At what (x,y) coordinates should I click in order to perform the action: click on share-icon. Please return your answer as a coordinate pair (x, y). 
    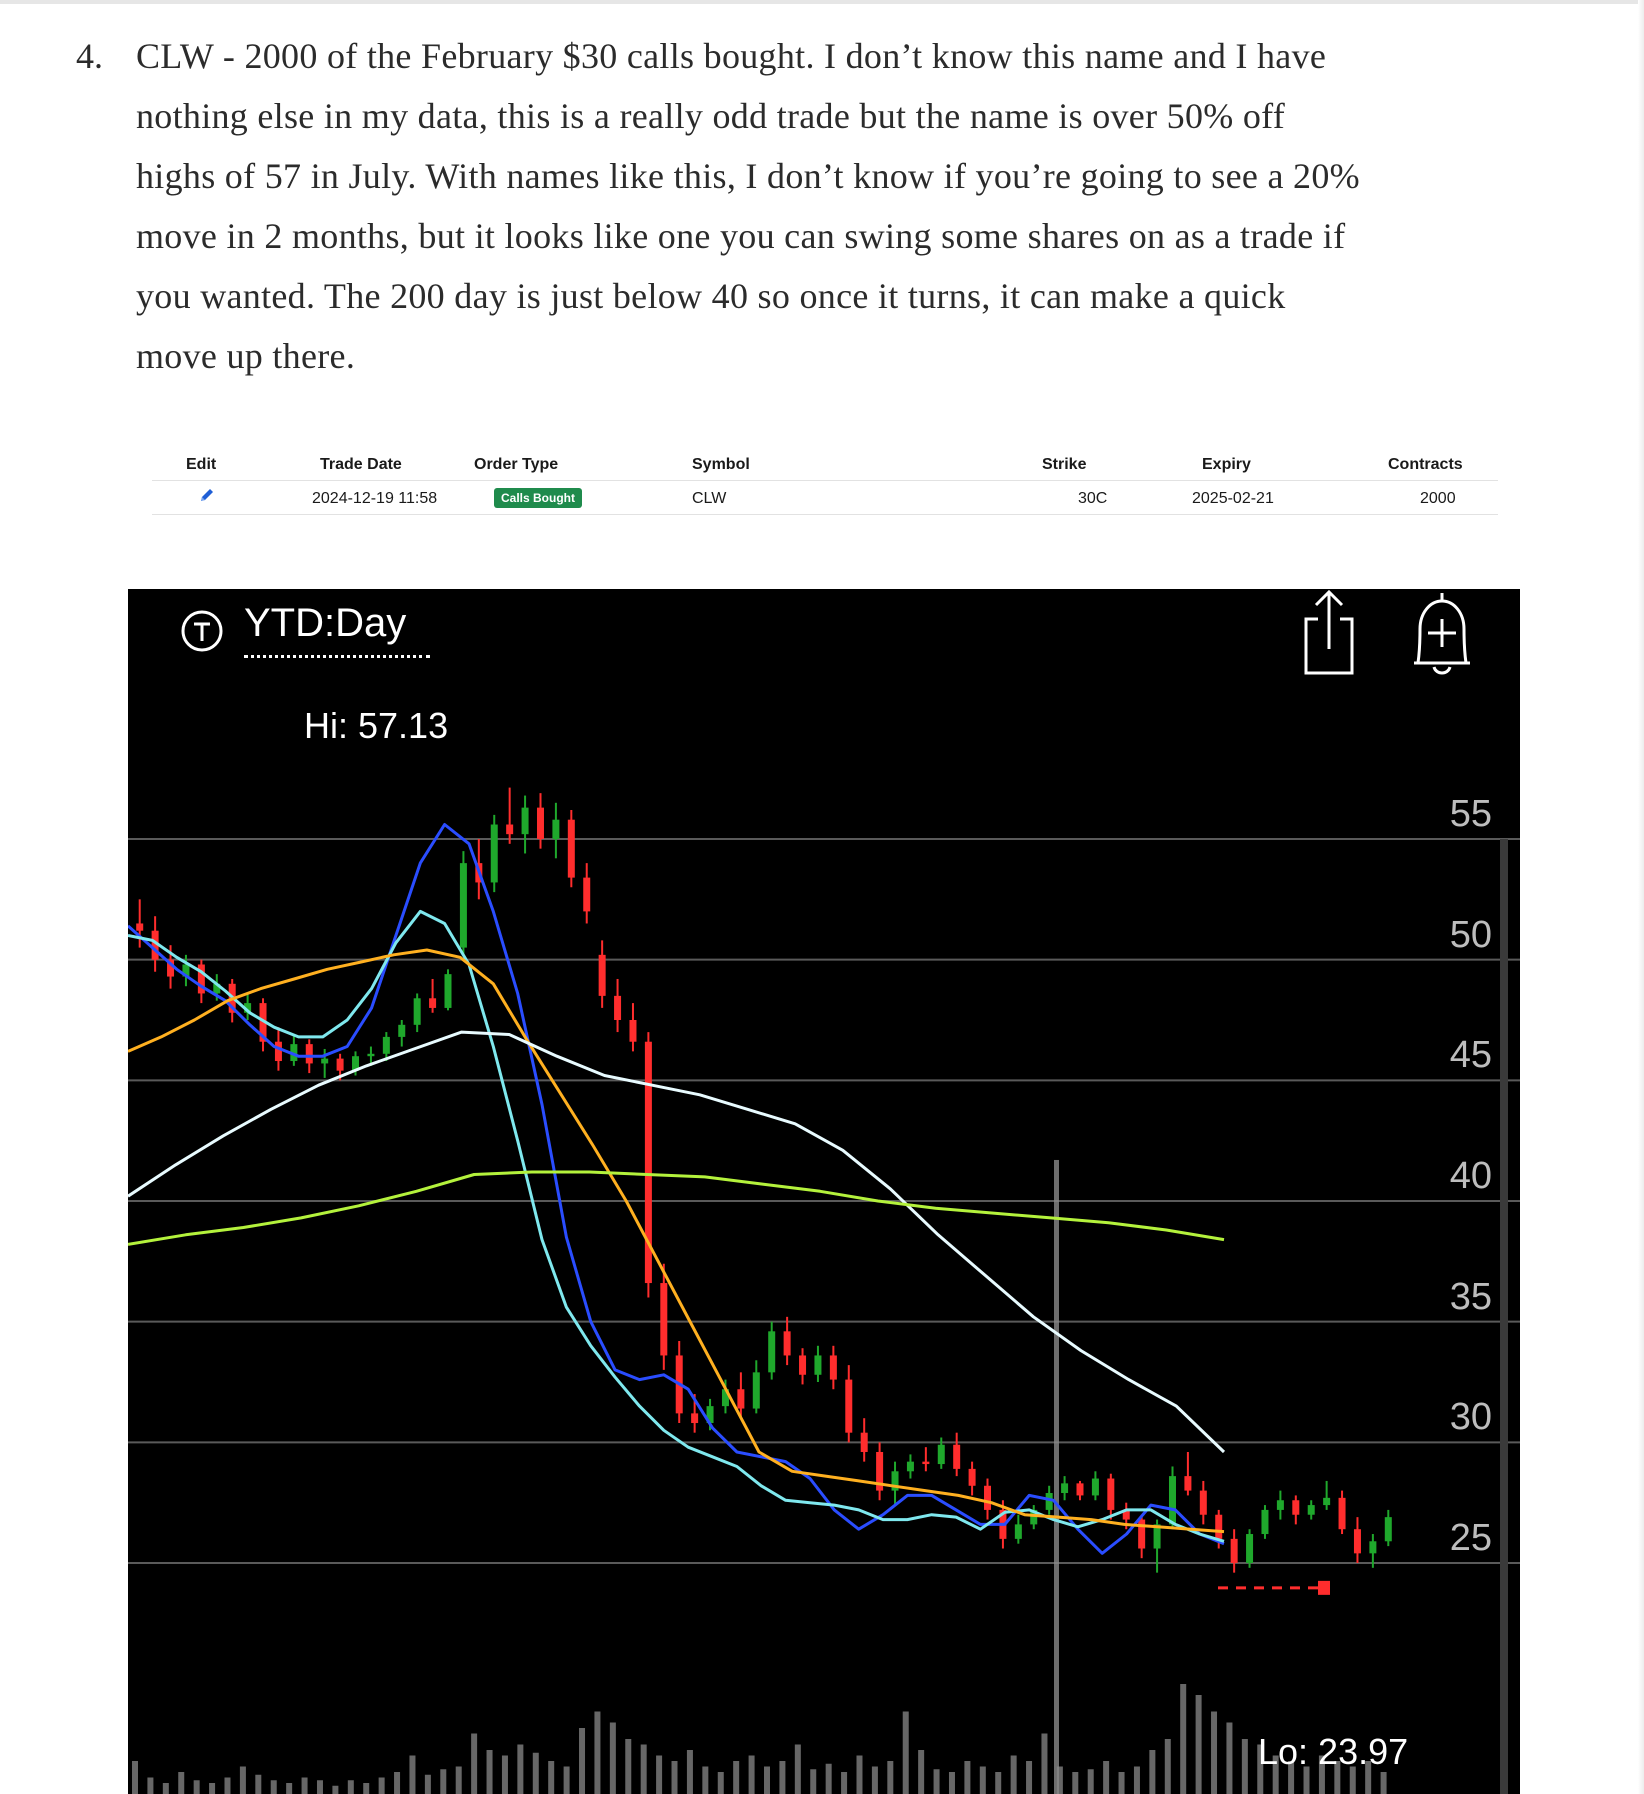
    Looking at the image, I should click on (1329, 633).